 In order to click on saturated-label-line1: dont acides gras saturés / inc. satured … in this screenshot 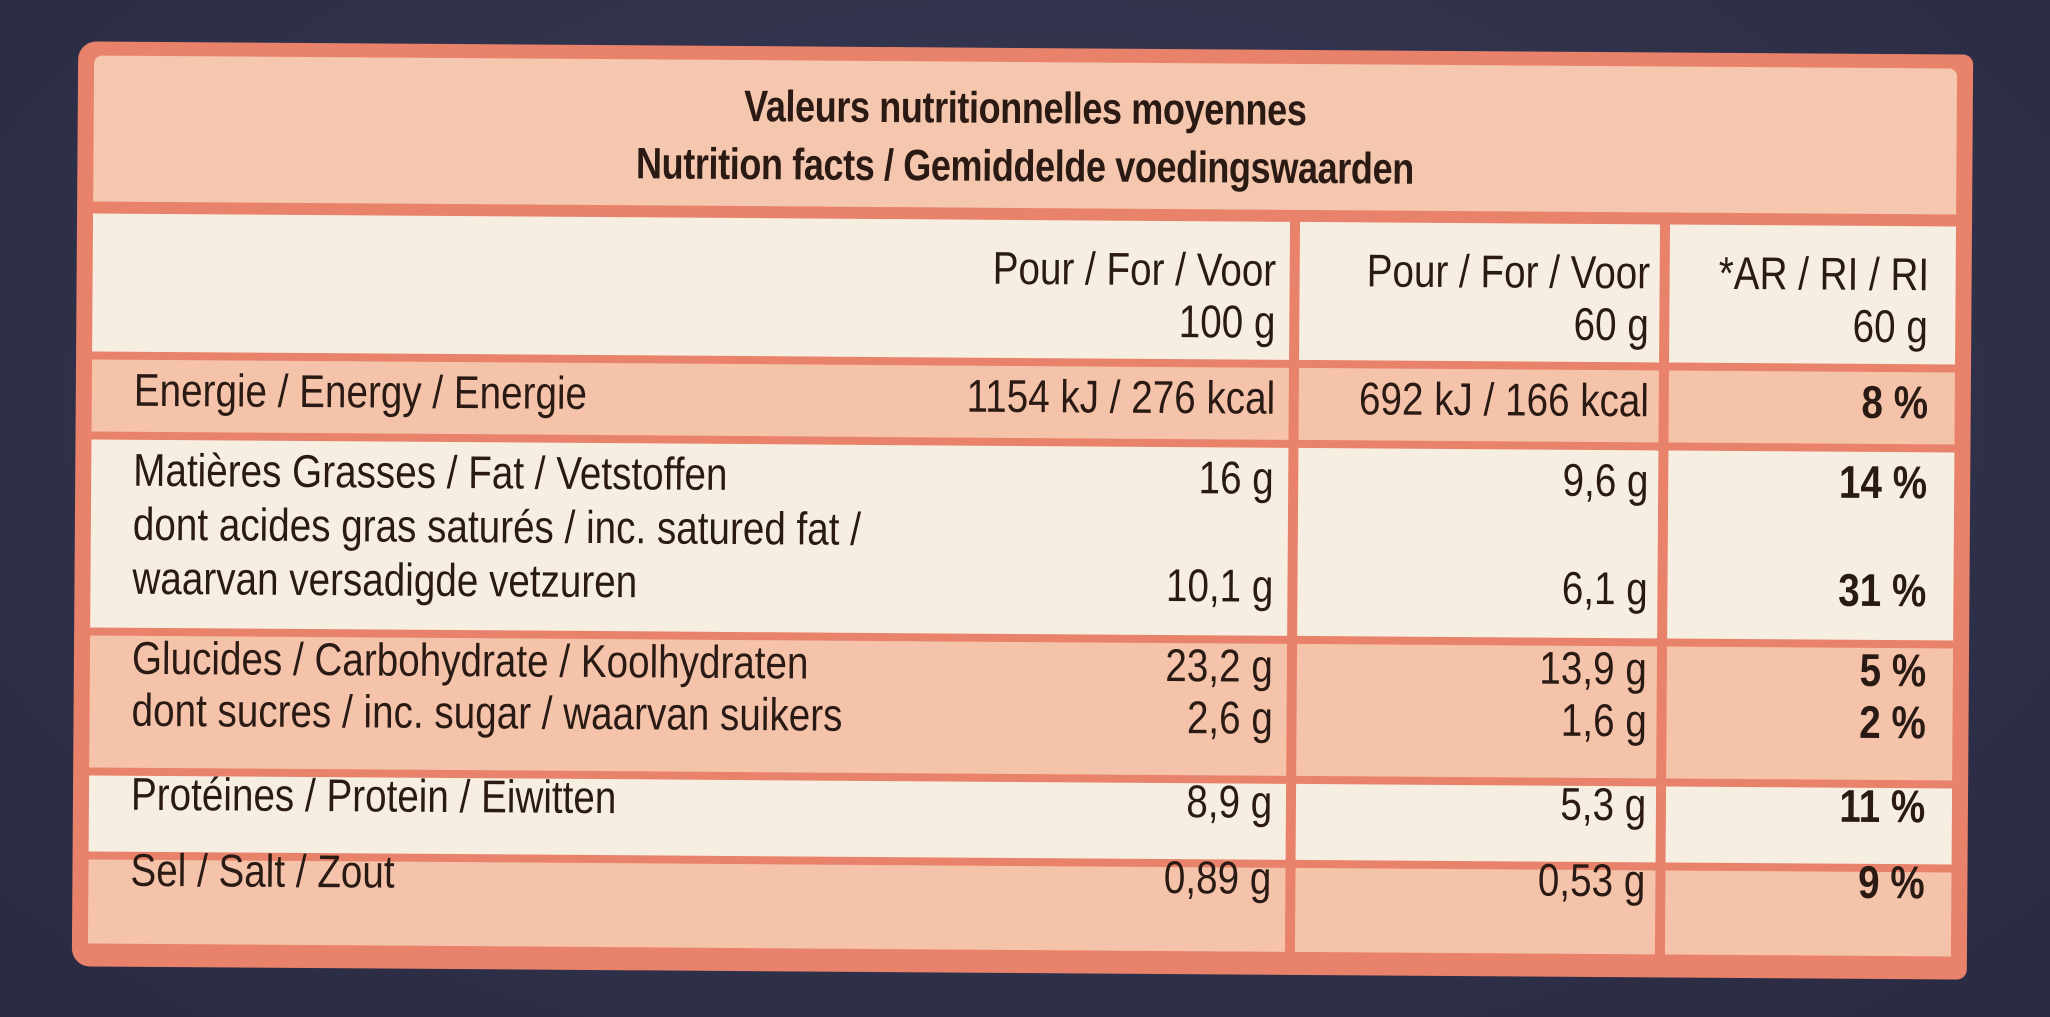, I will do `click(497, 526)`.